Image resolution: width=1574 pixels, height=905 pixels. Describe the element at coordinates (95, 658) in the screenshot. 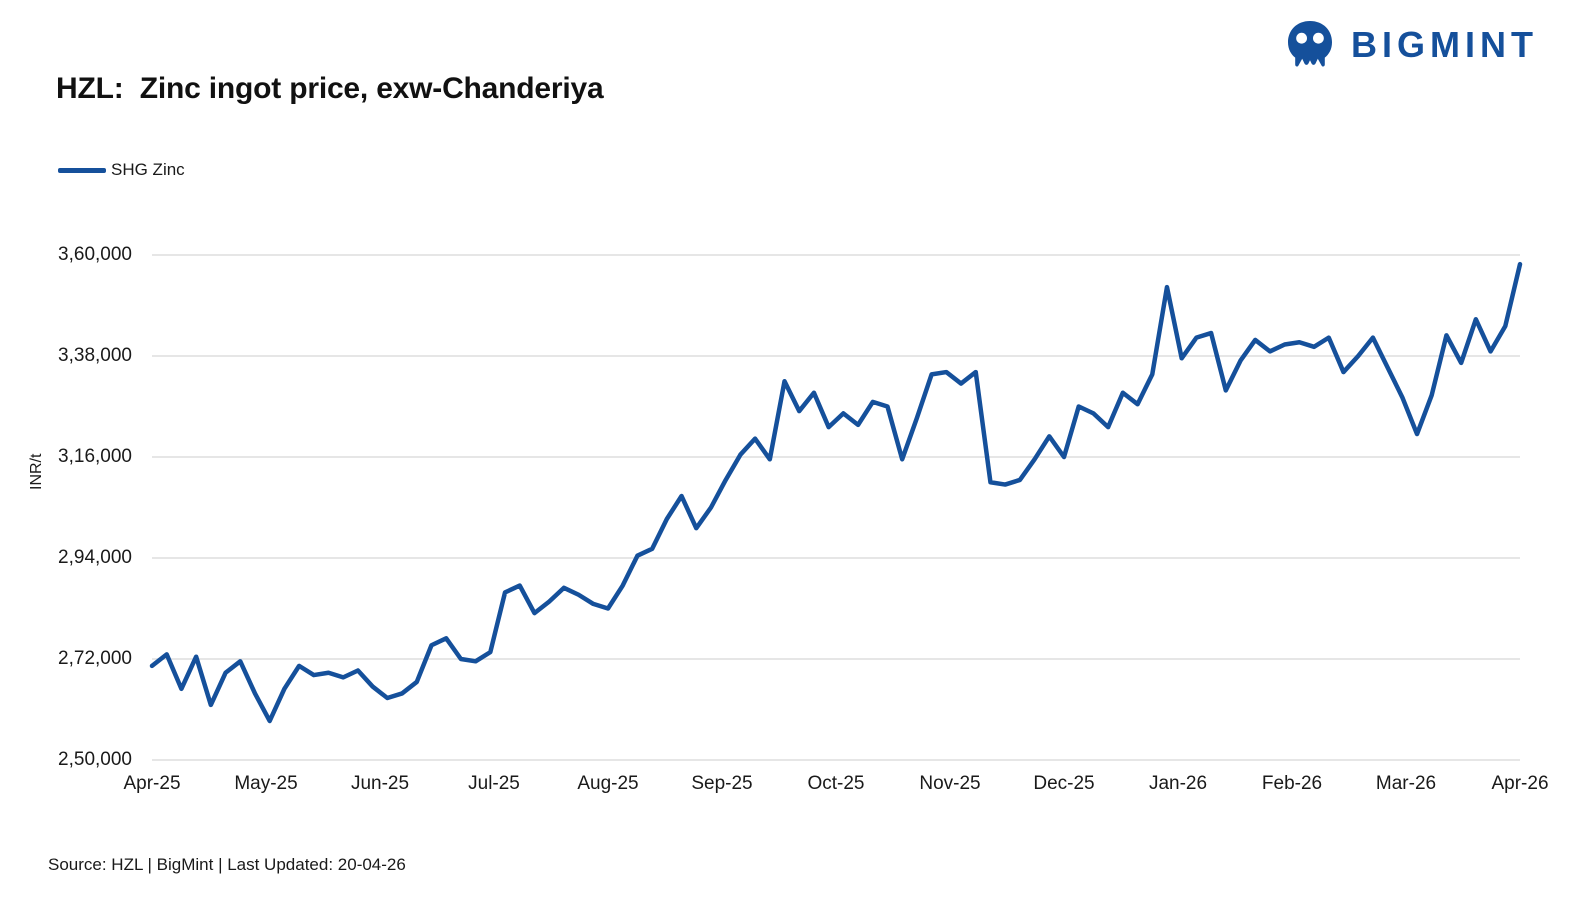

I see `y-axis-tick-label: 2,72,000` at that location.